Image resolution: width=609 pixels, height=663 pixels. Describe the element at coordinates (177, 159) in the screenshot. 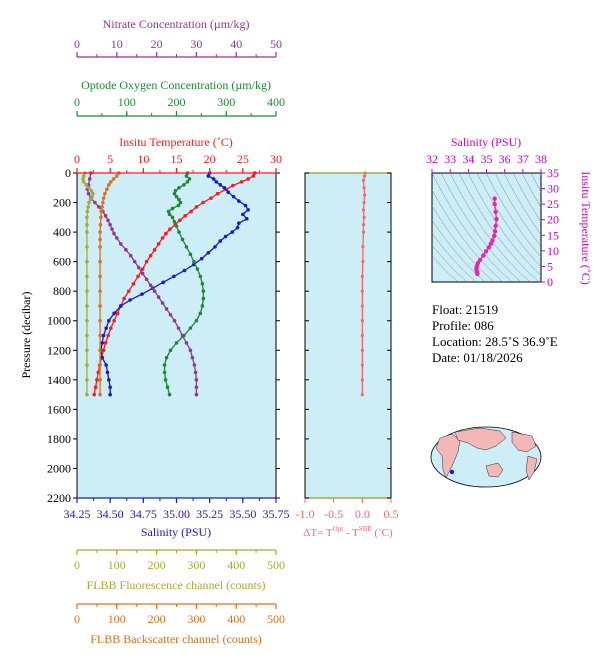

I see `temperature-tick-label: 15` at that location.